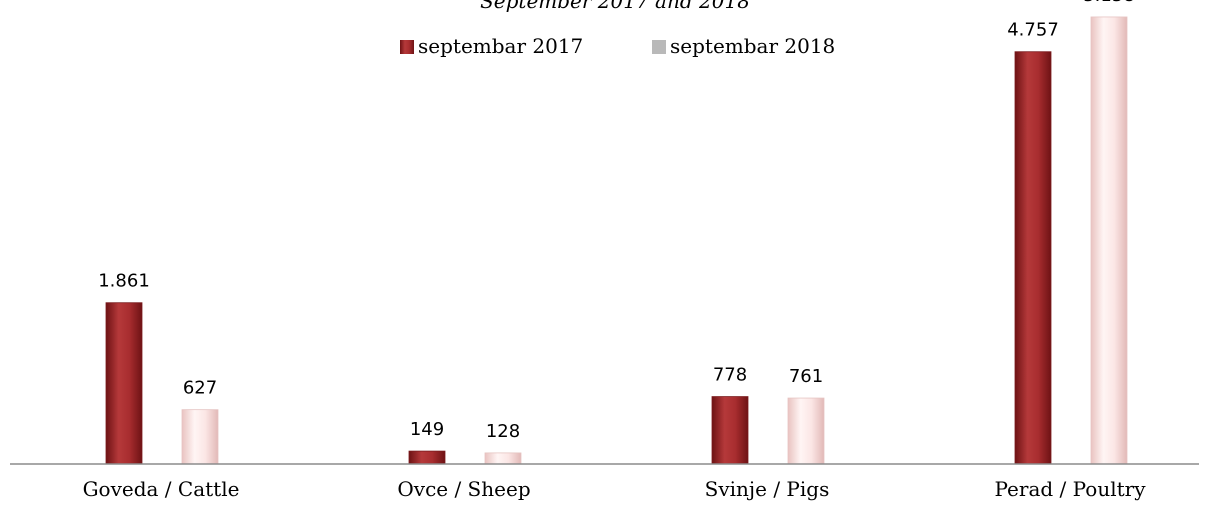  What do you see at coordinates (463, 489) in the screenshot?
I see `category-label-ovce-sheep: Ovce / Sheep` at bounding box center [463, 489].